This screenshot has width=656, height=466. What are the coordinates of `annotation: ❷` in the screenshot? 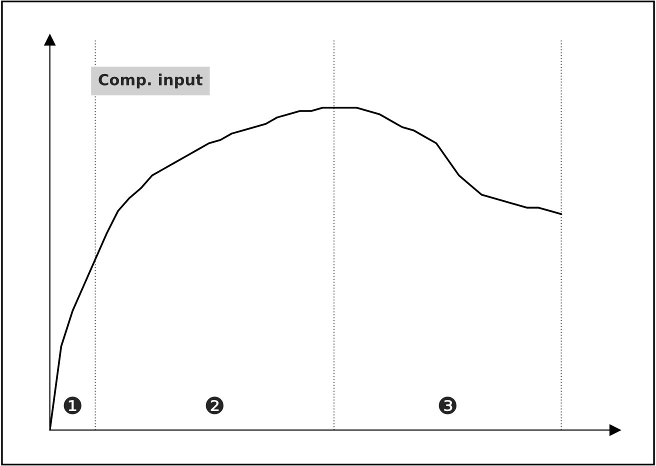 It's located at (215, 405).